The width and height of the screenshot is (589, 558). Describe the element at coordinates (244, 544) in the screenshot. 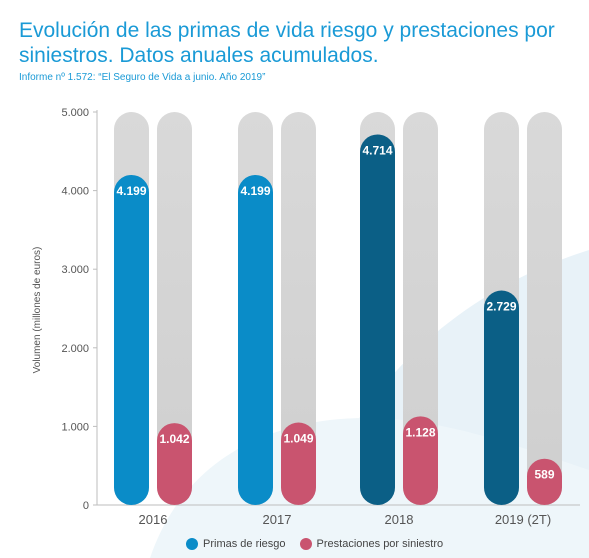

I see `legend-label-primas: Primas de riesgo` at that location.